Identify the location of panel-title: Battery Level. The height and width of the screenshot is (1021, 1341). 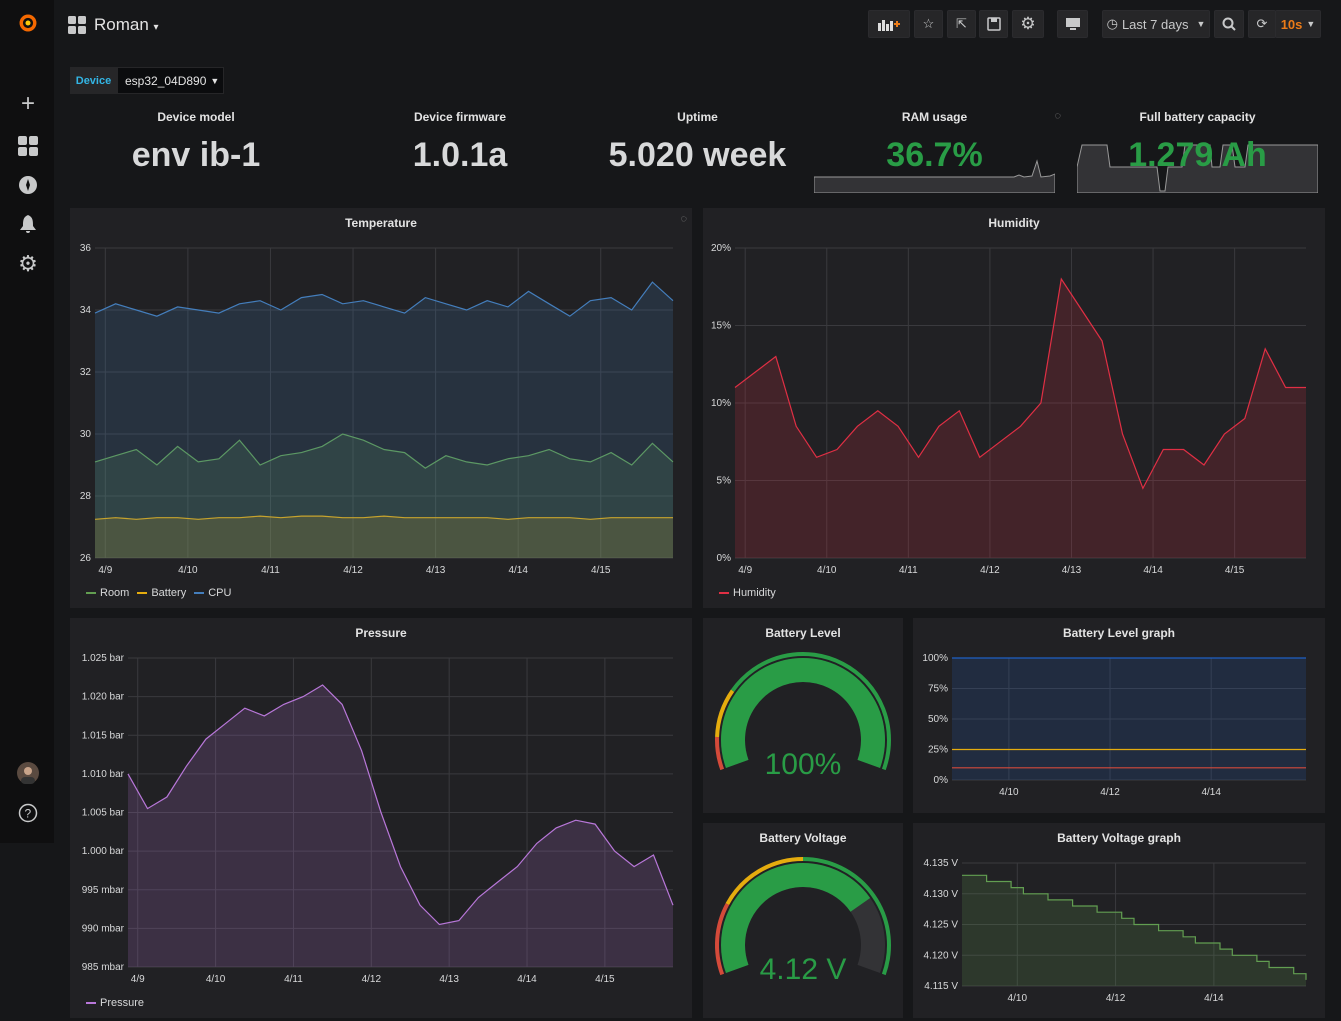
(803, 633).